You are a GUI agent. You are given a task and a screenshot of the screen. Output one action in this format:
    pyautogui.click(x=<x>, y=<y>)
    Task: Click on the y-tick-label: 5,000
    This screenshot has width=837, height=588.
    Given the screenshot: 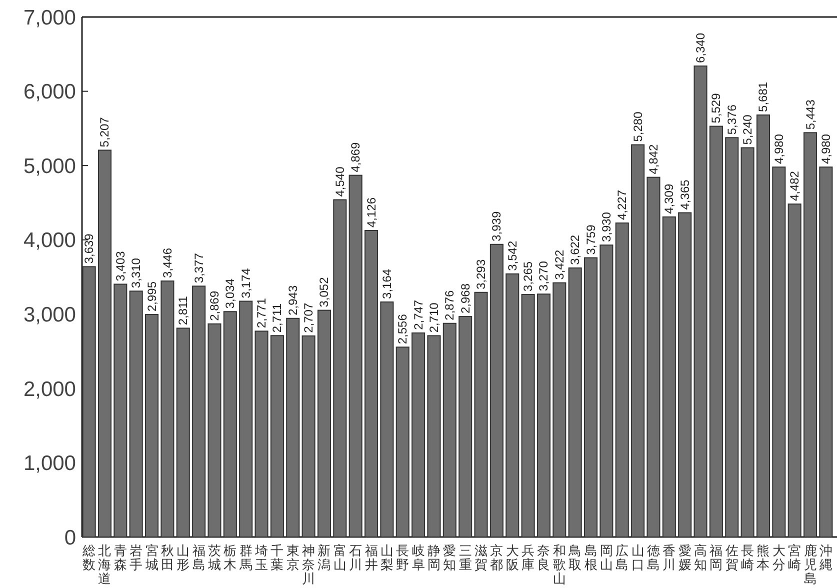 What is the action you would take?
    pyautogui.click(x=49, y=166)
    